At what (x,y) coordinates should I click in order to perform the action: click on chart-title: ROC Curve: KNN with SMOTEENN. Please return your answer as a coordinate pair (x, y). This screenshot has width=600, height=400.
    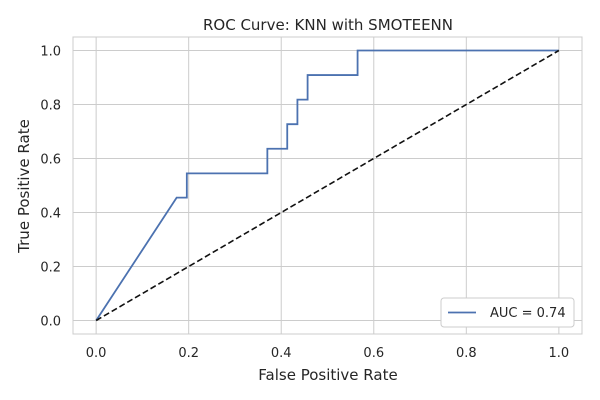
    Looking at the image, I should click on (328, 25).